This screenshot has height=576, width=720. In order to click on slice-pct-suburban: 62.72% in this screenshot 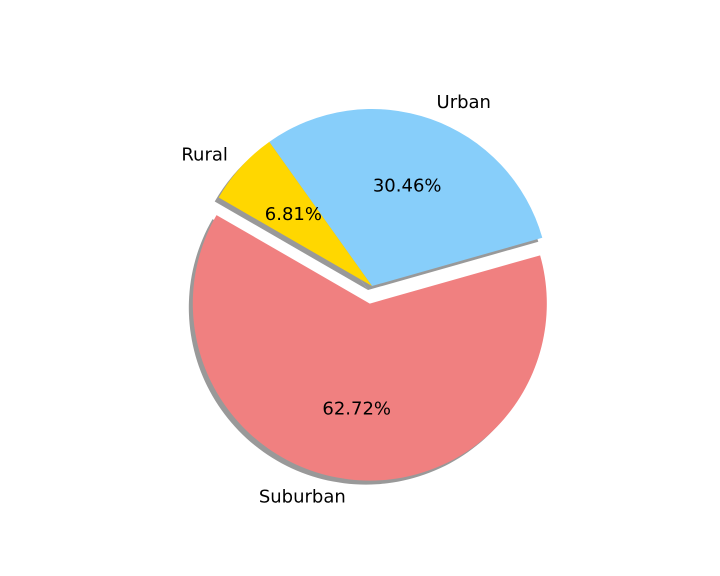, I will do `click(356, 408)`.